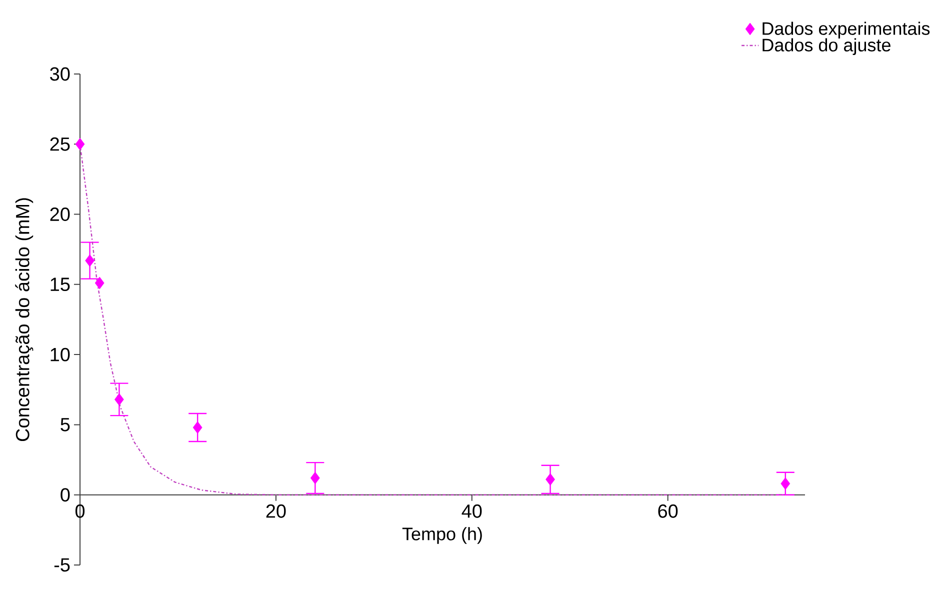 Image resolution: width=945 pixels, height=601 pixels. What do you see at coordinates (60, 74) in the screenshot?
I see `y-tick-label: 30` at bounding box center [60, 74].